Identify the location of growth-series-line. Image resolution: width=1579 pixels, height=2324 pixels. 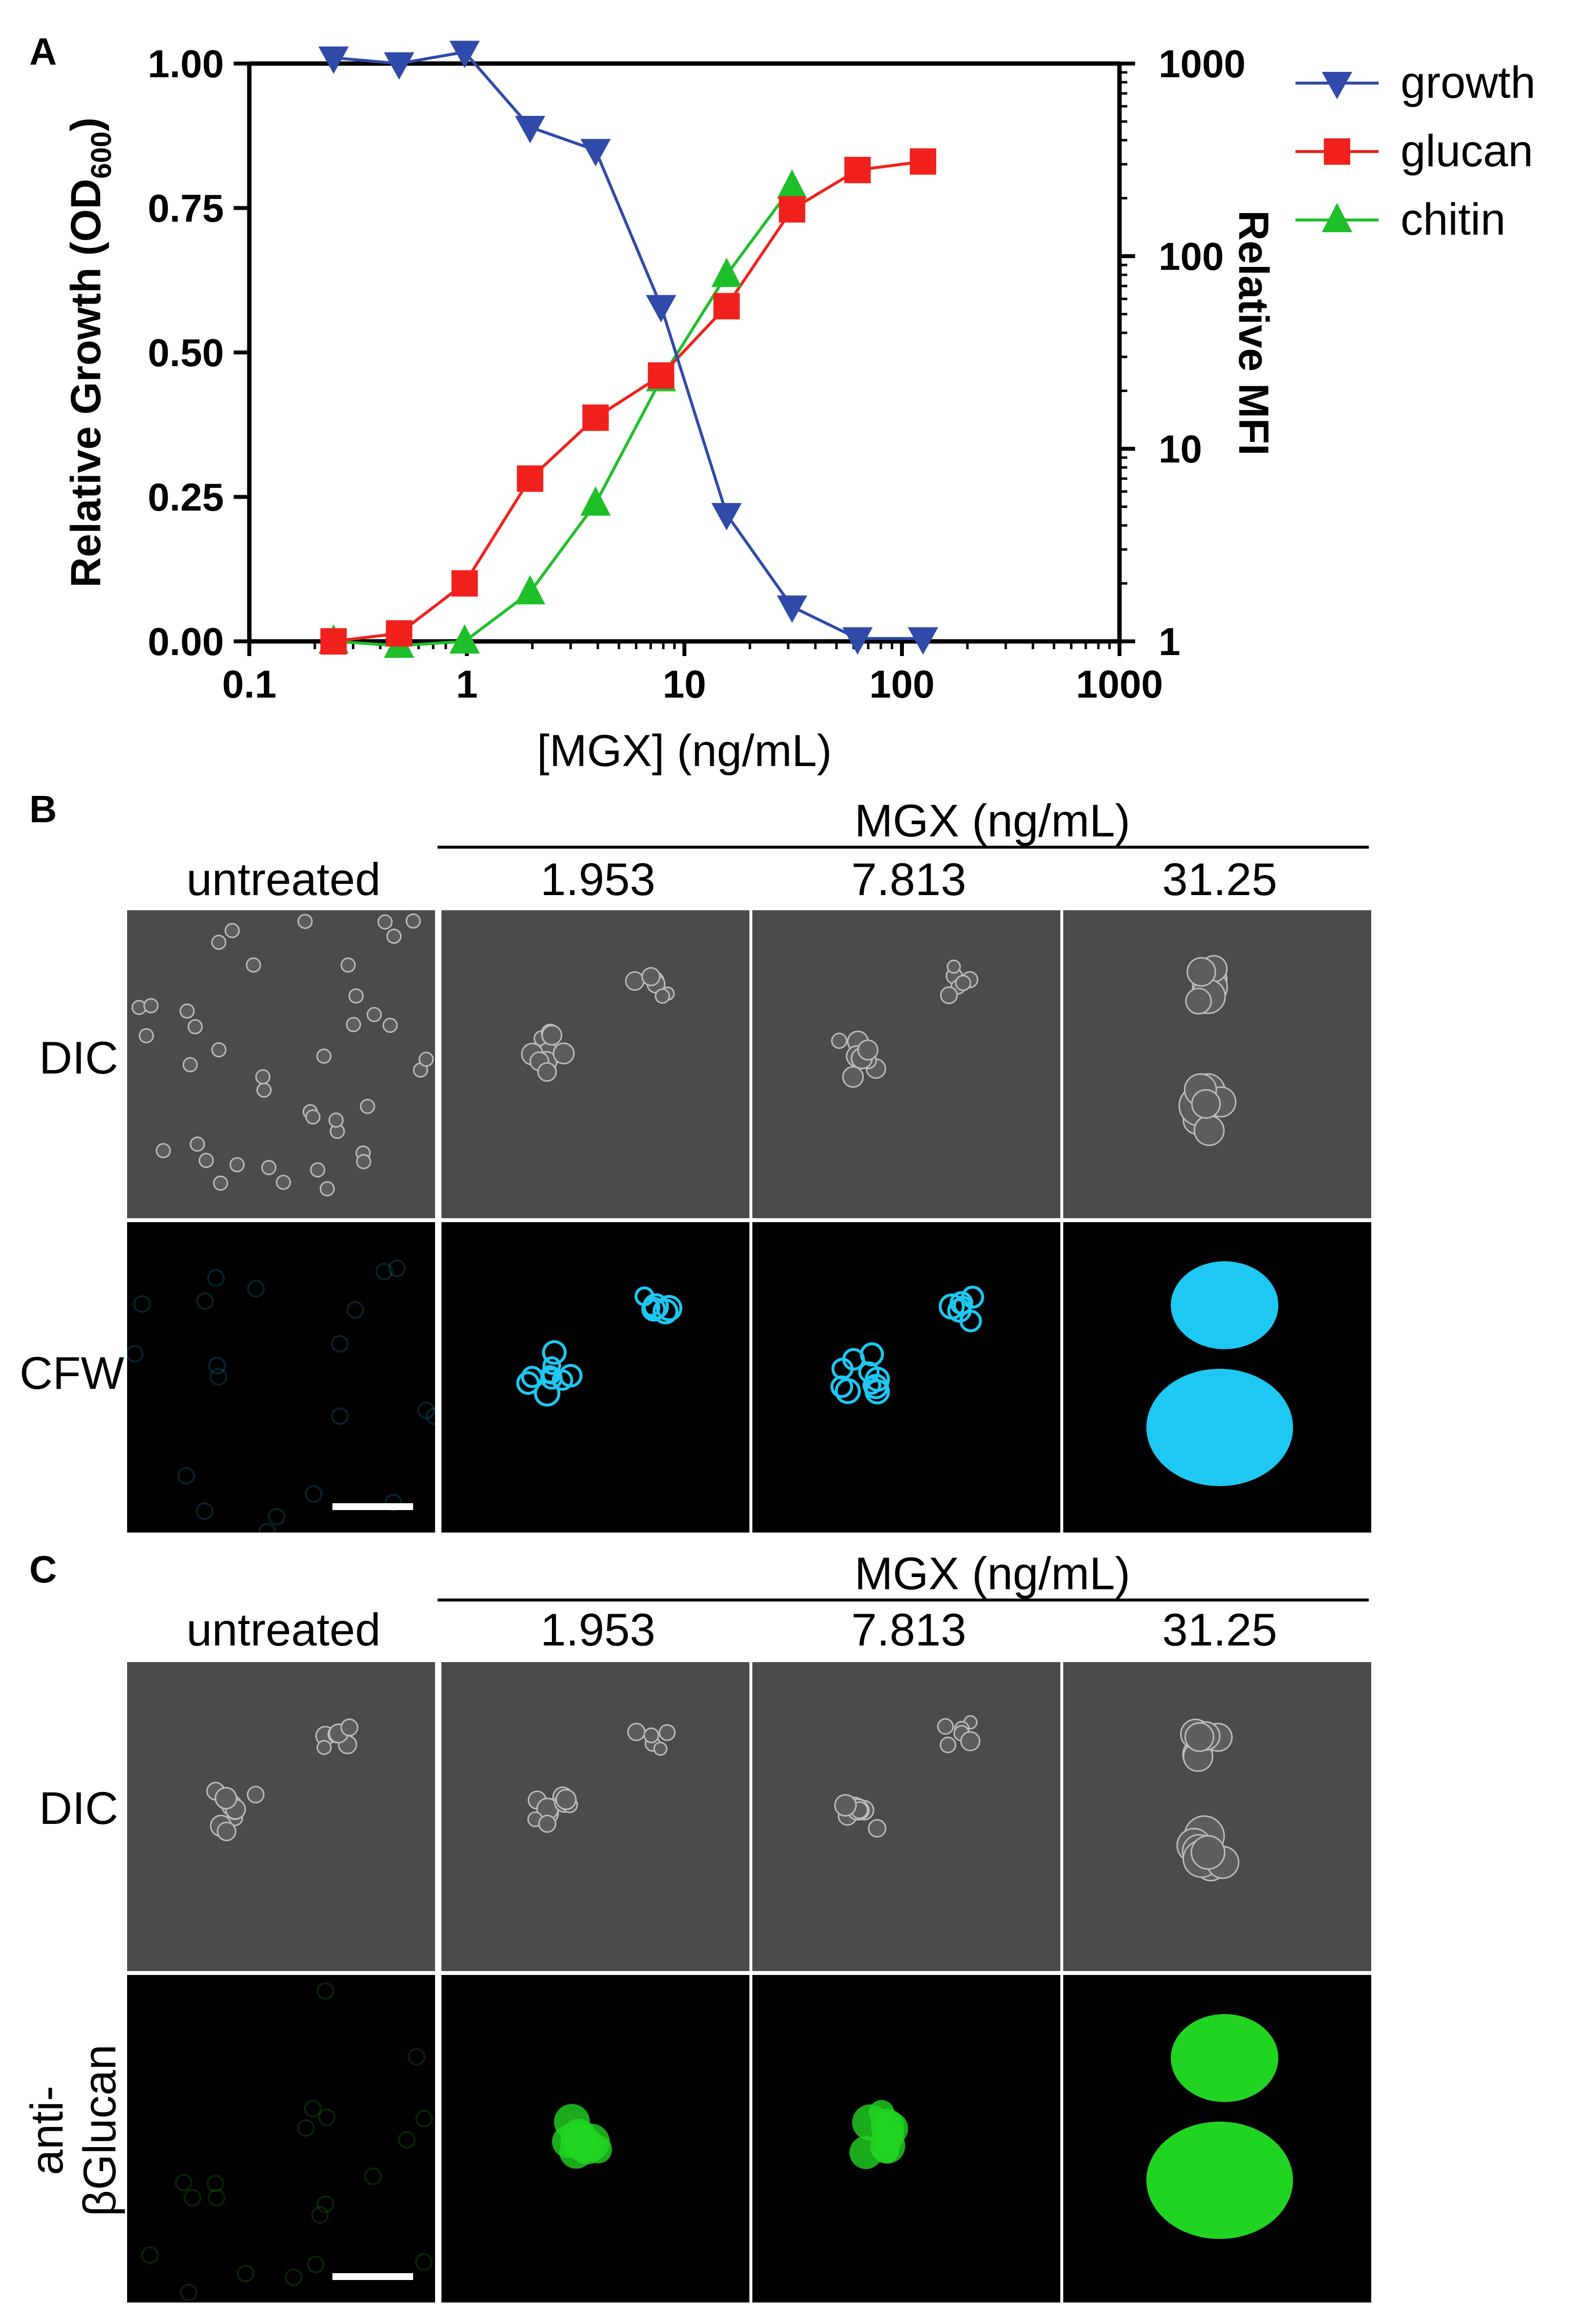
(628, 345).